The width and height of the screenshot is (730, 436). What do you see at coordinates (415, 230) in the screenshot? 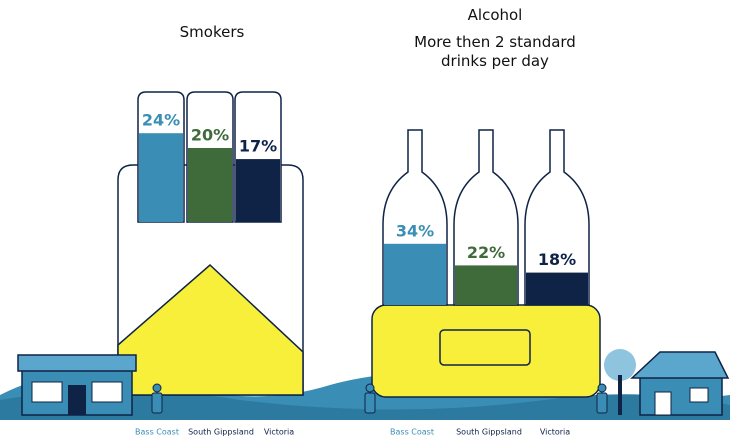
I see `value-label: 34%` at bounding box center [415, 230].